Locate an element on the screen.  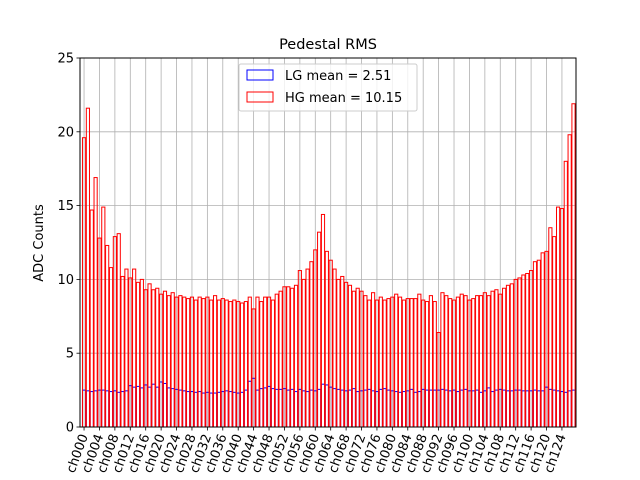
legend-swatch-lg is located at coordinates (260, 75).